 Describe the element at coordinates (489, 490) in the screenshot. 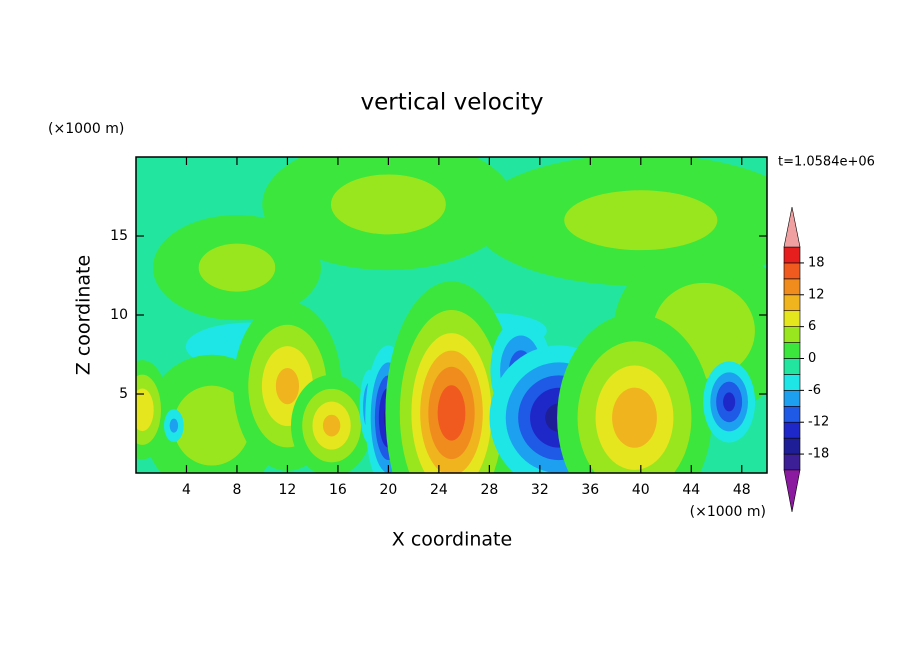

I see `x-tick-label: 28` at that location.